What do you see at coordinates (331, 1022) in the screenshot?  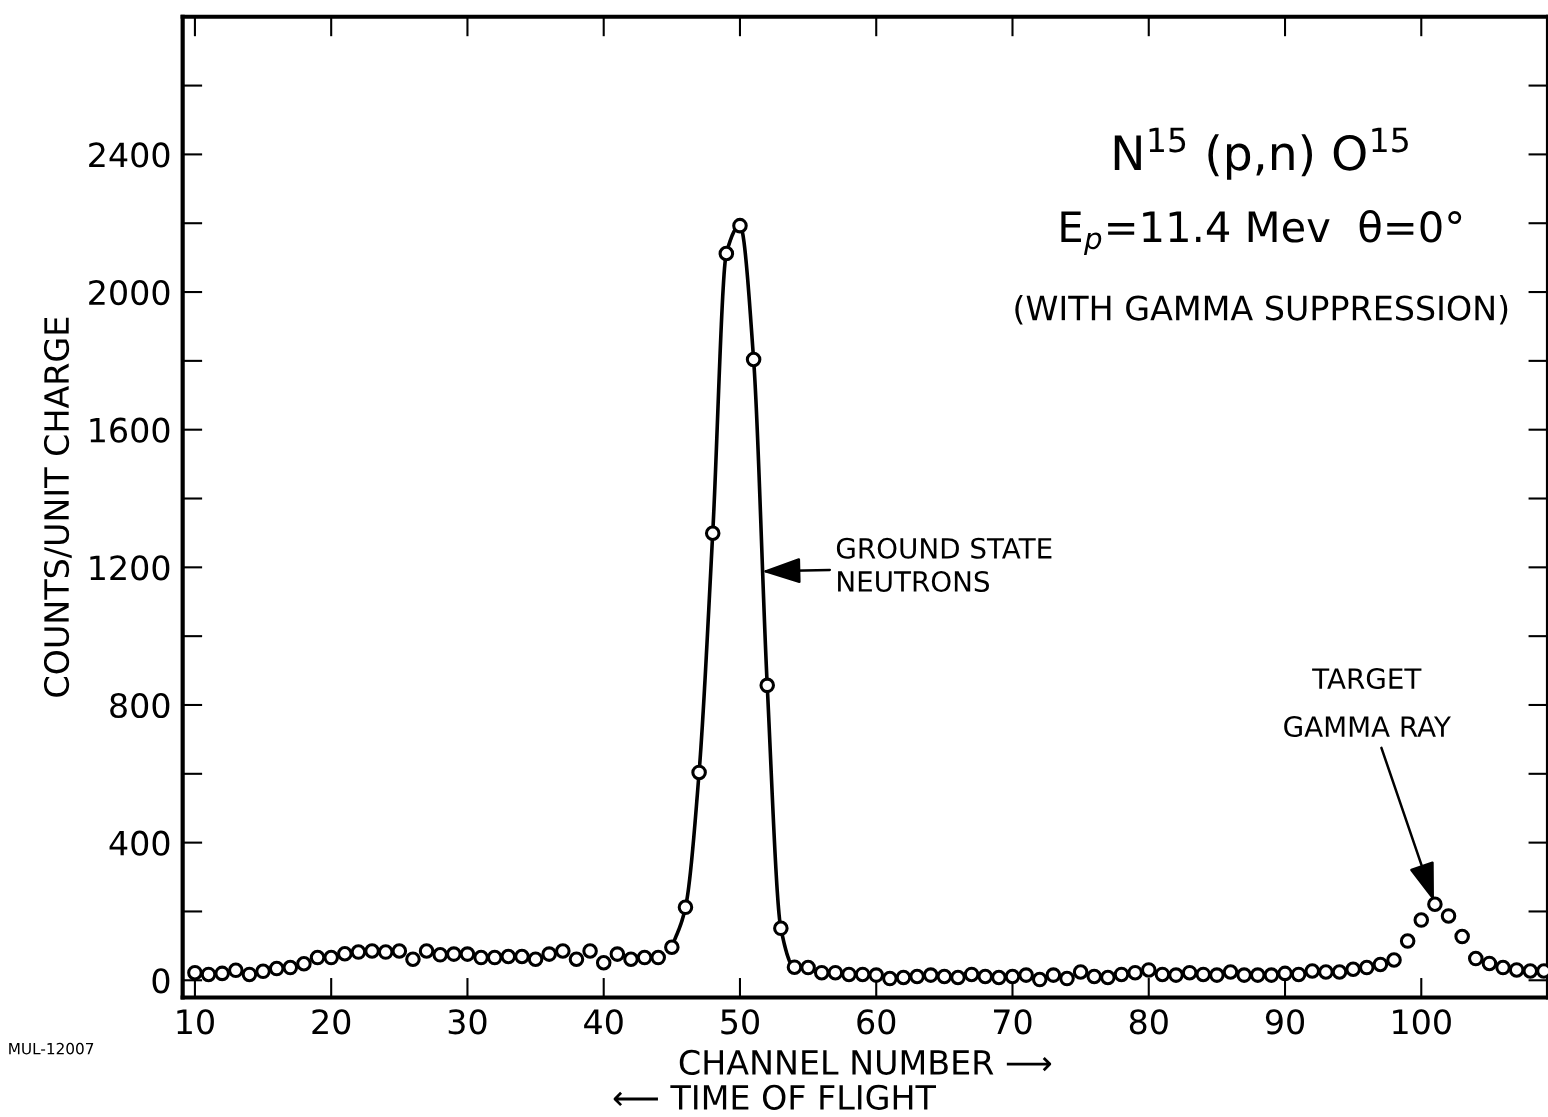 I see `x-tick-label: 20` at bounding box center [331, 1022].